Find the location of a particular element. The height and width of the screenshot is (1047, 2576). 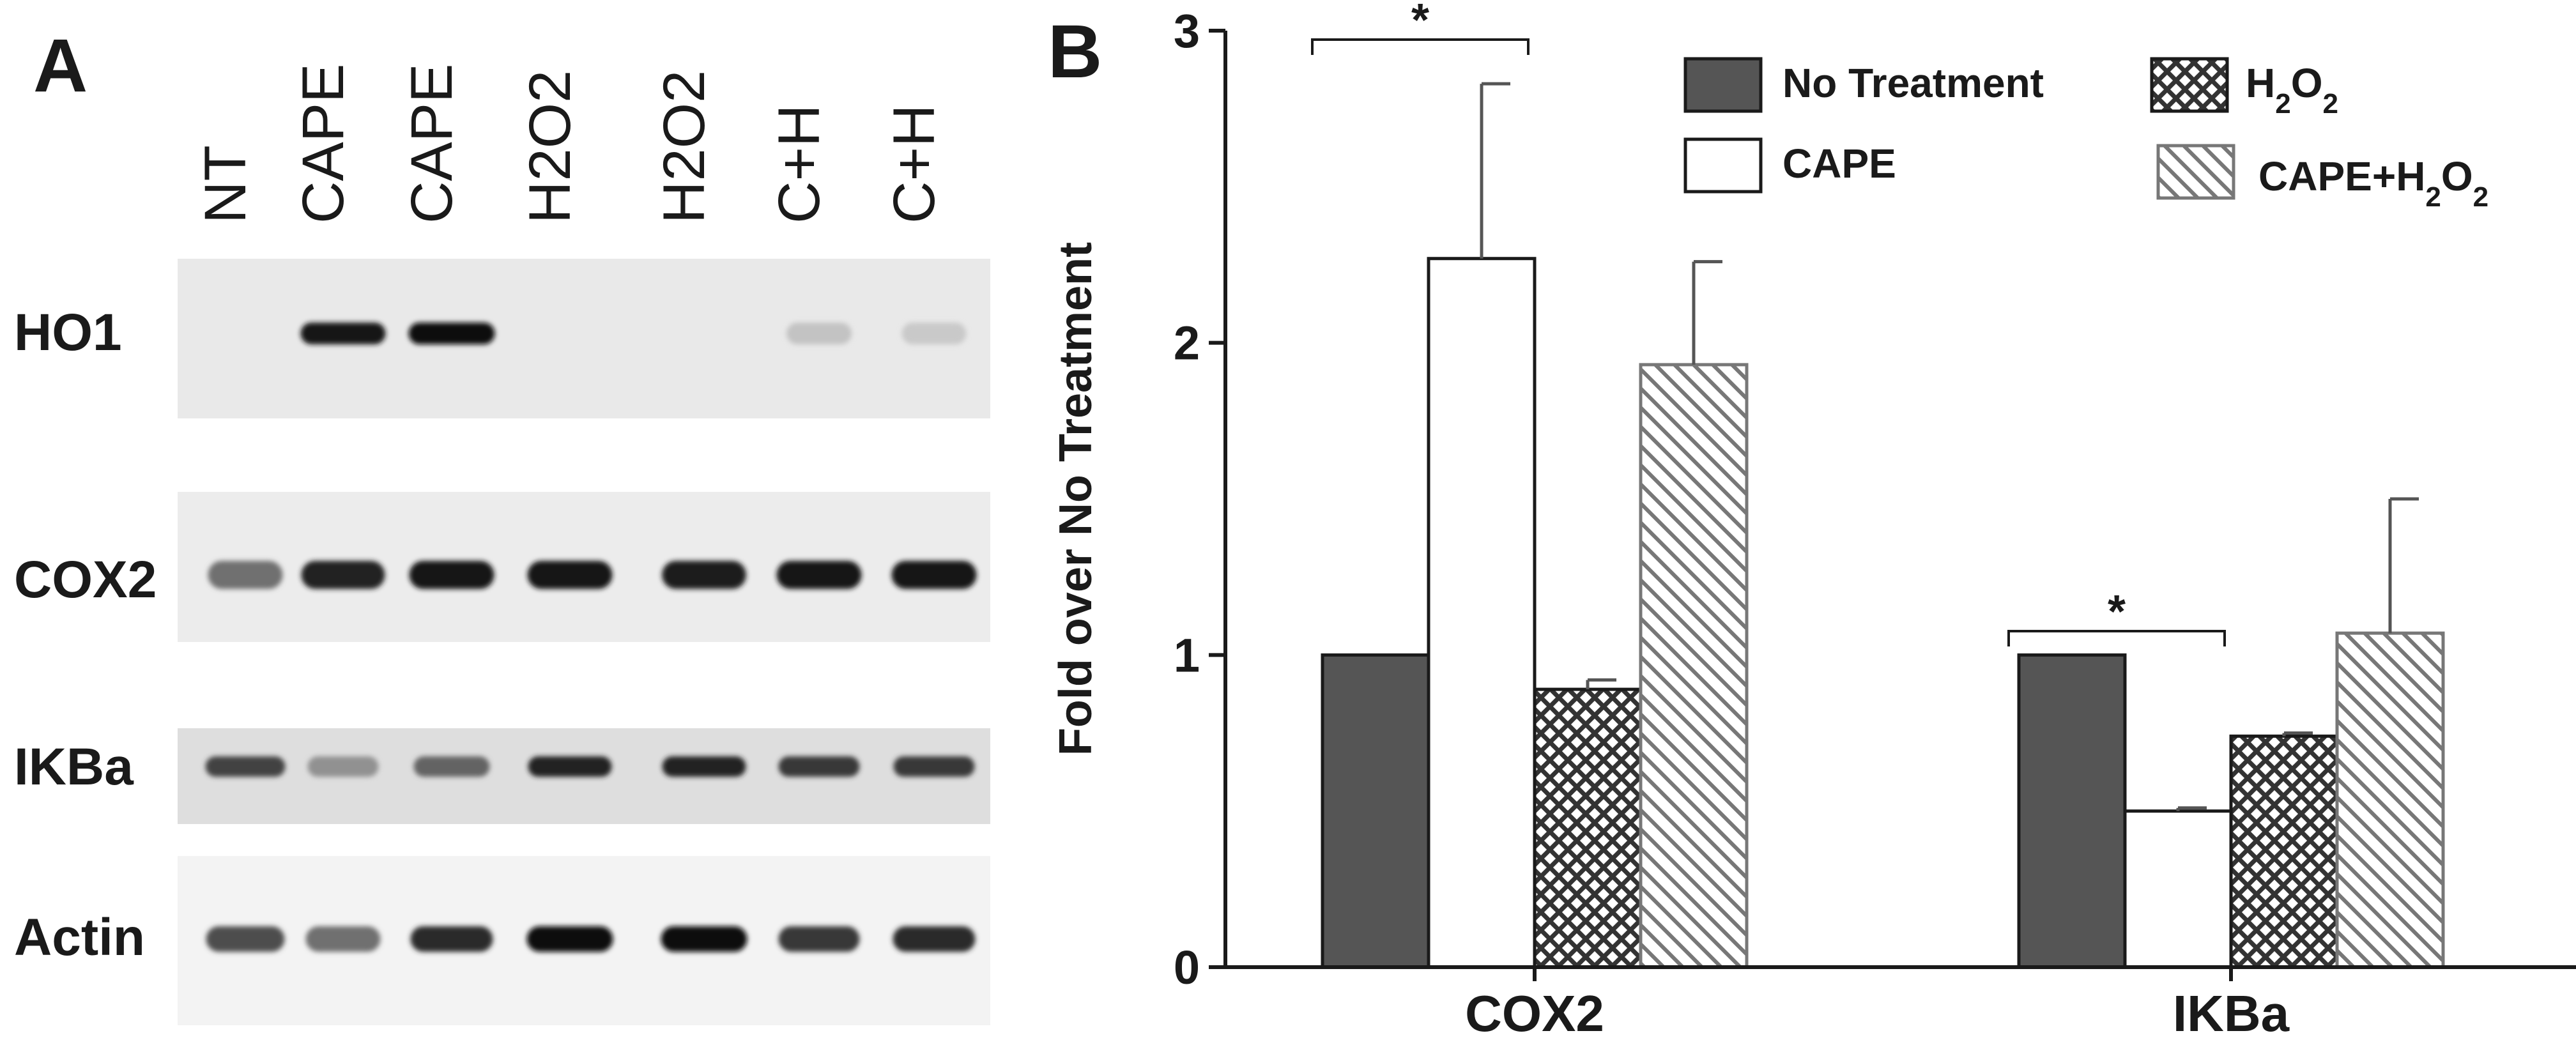

y-tick-label: 1 is located at coordinates (1187, 655).